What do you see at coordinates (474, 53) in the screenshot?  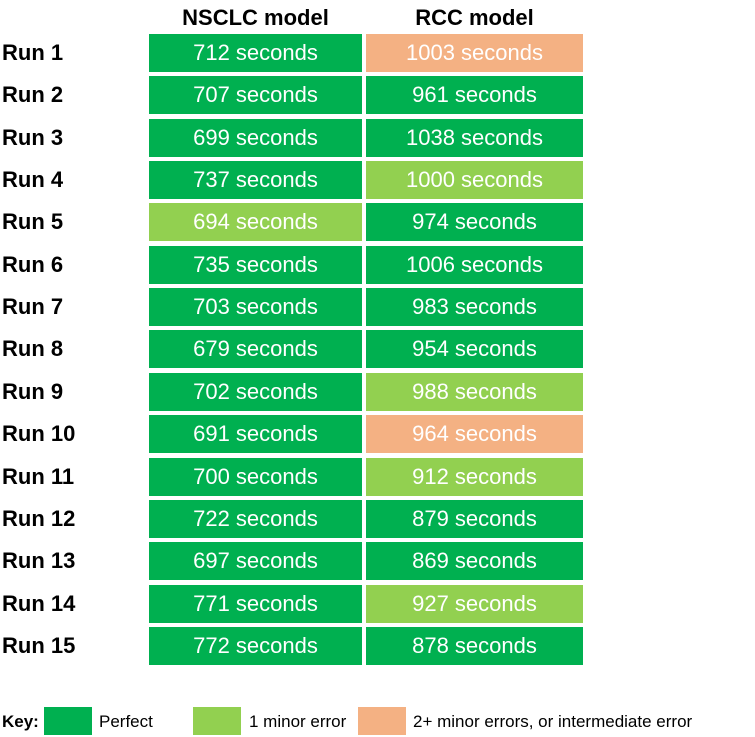 I see `table-cell-rcc: 1003 seconds` at bounding box center [474, 53].